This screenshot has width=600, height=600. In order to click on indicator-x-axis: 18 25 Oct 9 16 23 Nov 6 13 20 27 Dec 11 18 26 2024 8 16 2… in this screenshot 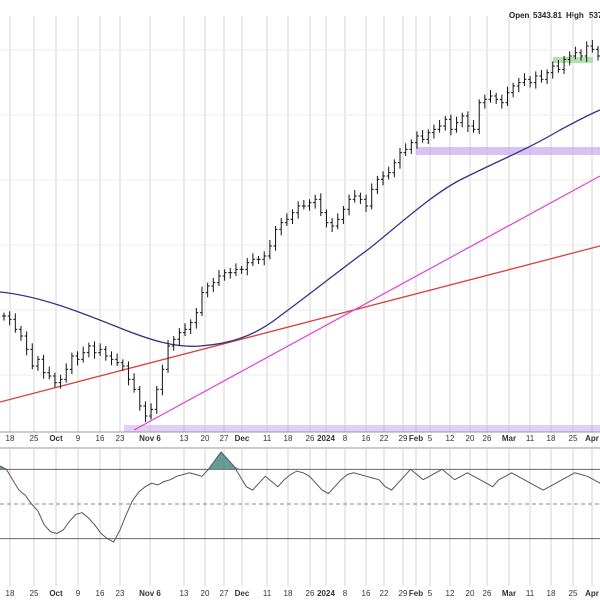, I will do `click(302, 593)`.